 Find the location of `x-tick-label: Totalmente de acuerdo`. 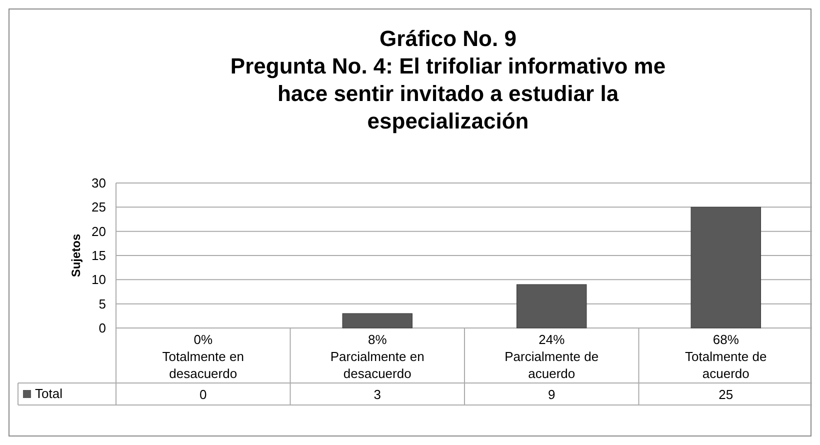

x-tick-label: Totalmente de acuerdo is located at coordinates (726, 365).